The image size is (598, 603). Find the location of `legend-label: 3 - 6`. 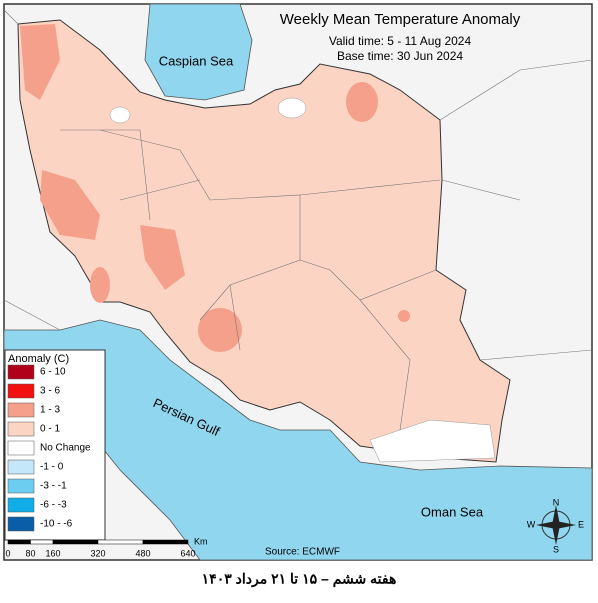

legend-label: 3 - 6 is located at coordinates (50, 391).